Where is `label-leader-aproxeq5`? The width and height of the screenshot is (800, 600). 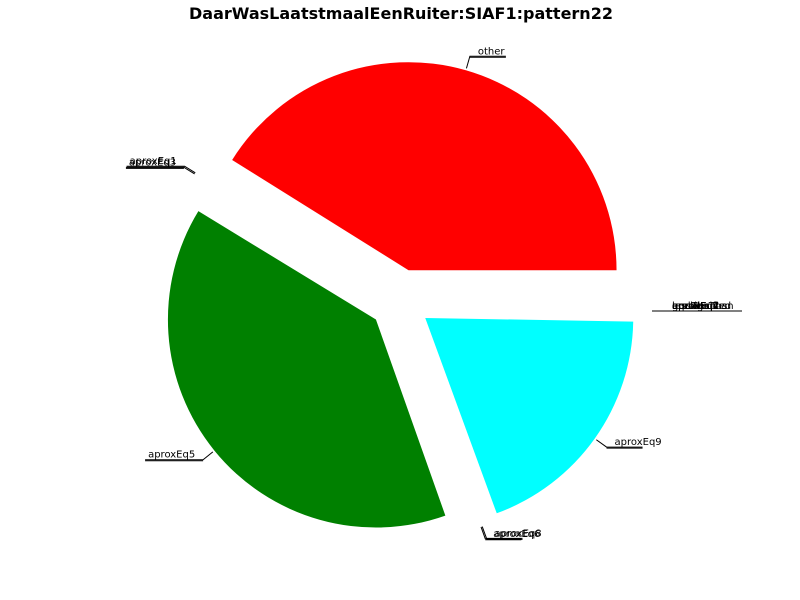 label-leader-aproxeq5 is located at coordinates (179, 456).